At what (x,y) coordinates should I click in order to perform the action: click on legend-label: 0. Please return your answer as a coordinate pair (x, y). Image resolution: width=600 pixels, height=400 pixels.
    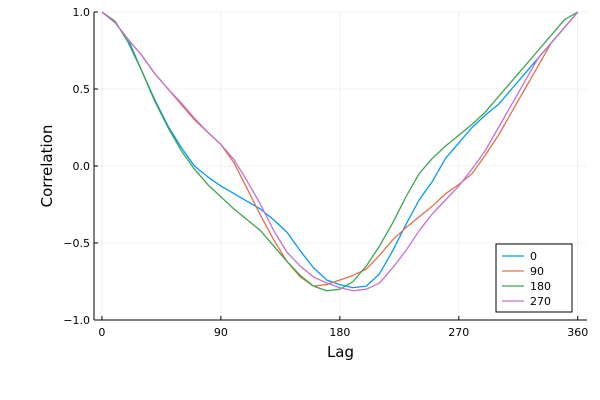
    Looking at the image, I should click on (533, 256).